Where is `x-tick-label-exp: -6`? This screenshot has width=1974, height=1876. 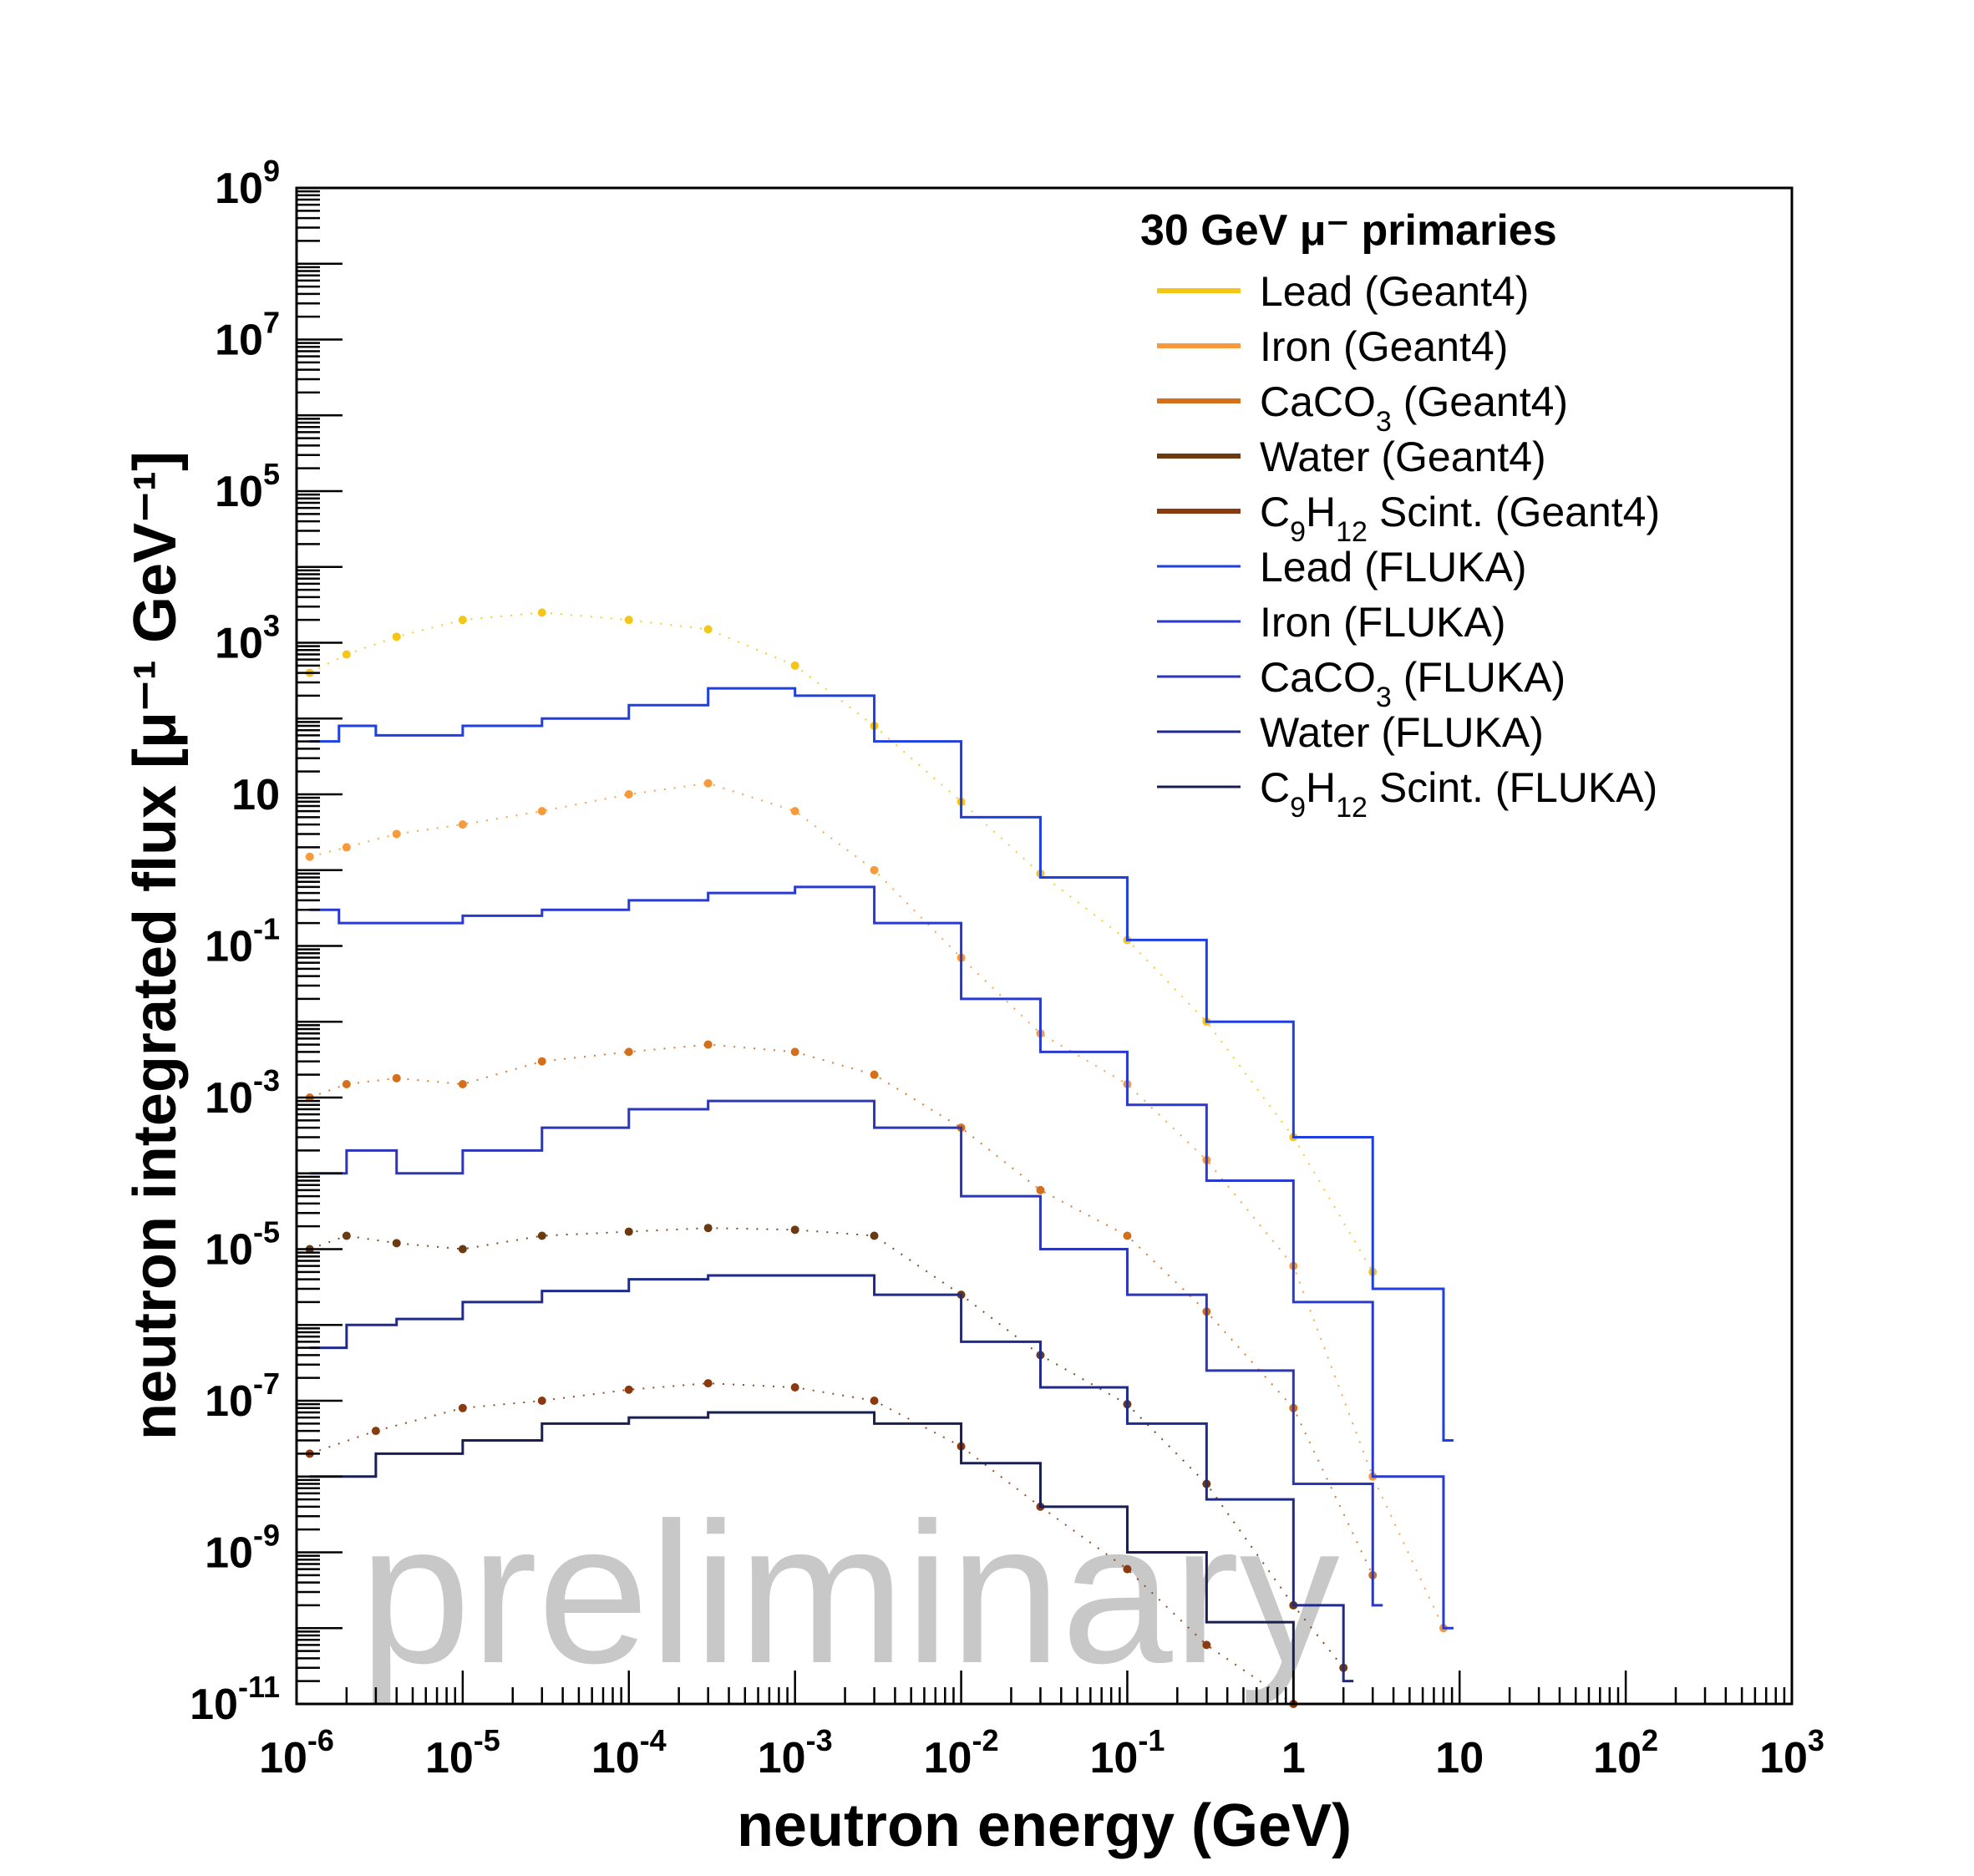 x-tick-label-exp: -6 is located at coordinates (320, 1740).